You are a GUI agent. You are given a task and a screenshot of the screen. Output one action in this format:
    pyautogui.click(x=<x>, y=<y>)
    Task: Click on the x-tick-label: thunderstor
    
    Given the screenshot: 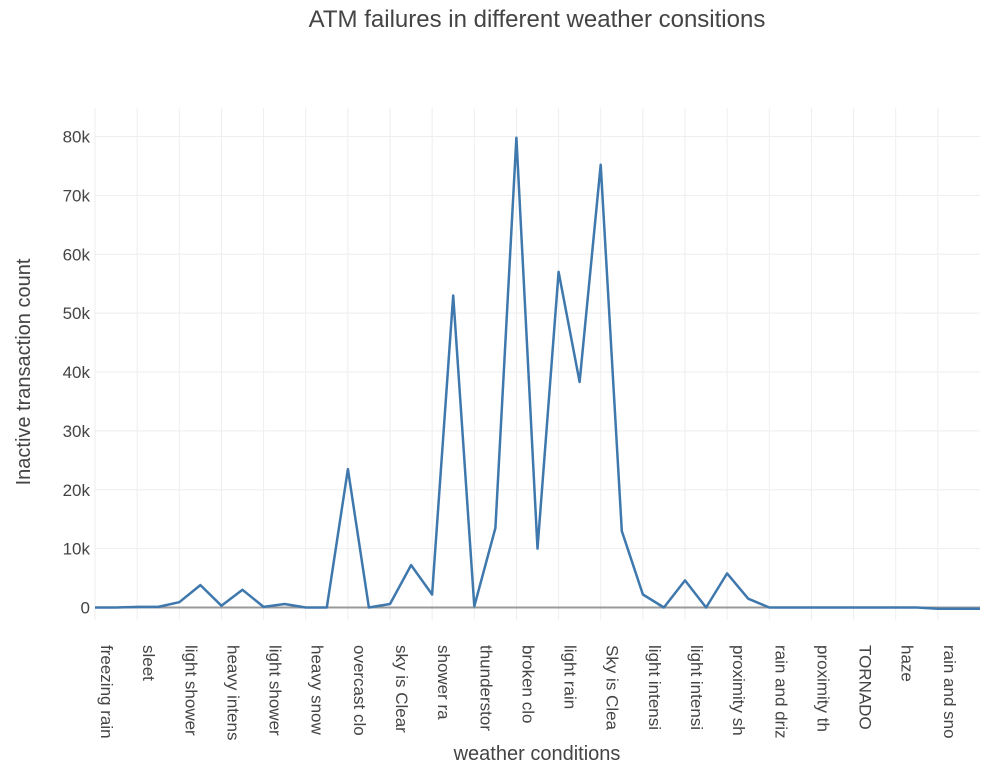 What is the action you would take?
    pyautogui.click(x=485, y=688)
    